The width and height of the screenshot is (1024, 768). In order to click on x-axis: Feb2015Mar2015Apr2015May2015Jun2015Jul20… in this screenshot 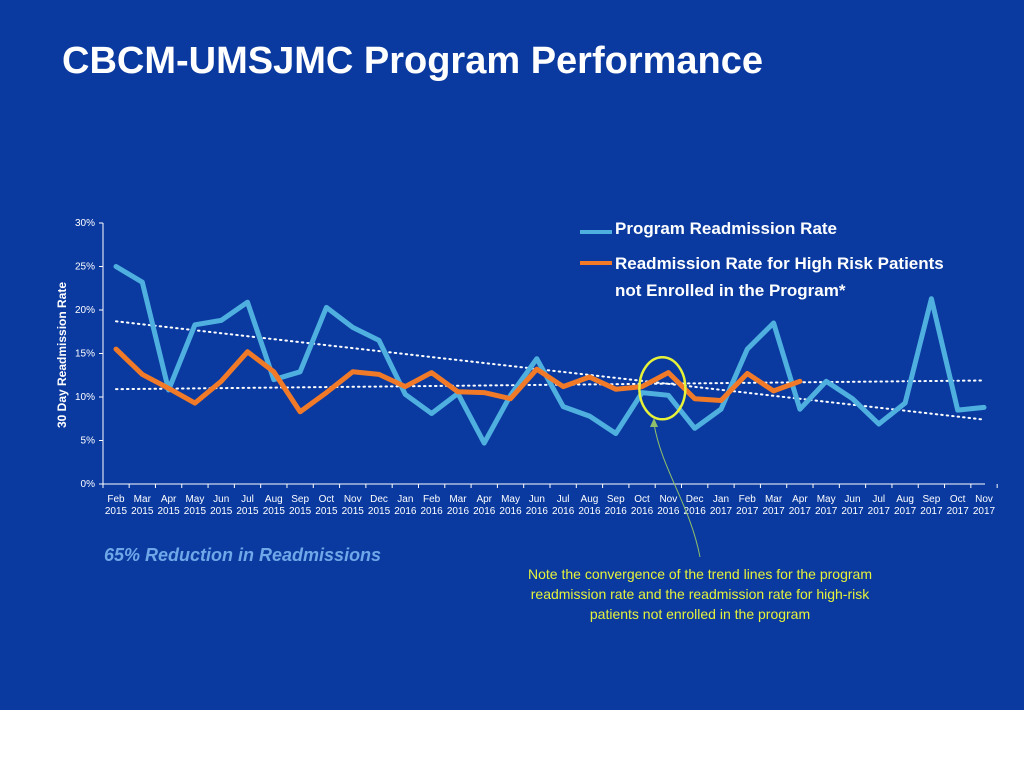, I will do `click(550, 500)`.